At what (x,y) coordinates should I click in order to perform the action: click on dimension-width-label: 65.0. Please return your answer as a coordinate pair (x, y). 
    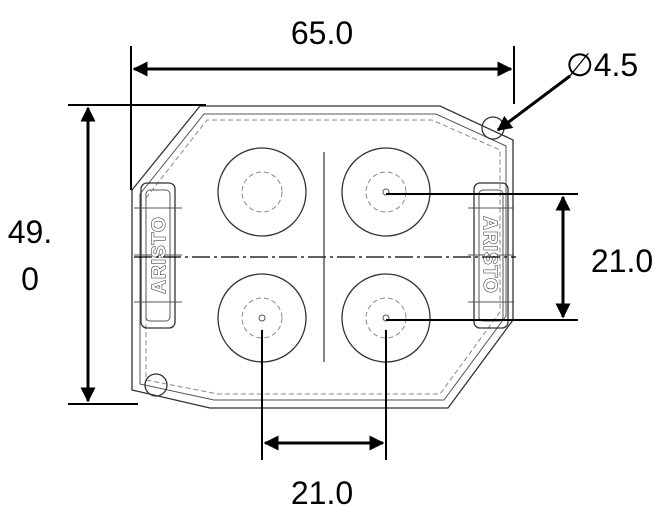
    Looking at the image, I should click on (322, 33).